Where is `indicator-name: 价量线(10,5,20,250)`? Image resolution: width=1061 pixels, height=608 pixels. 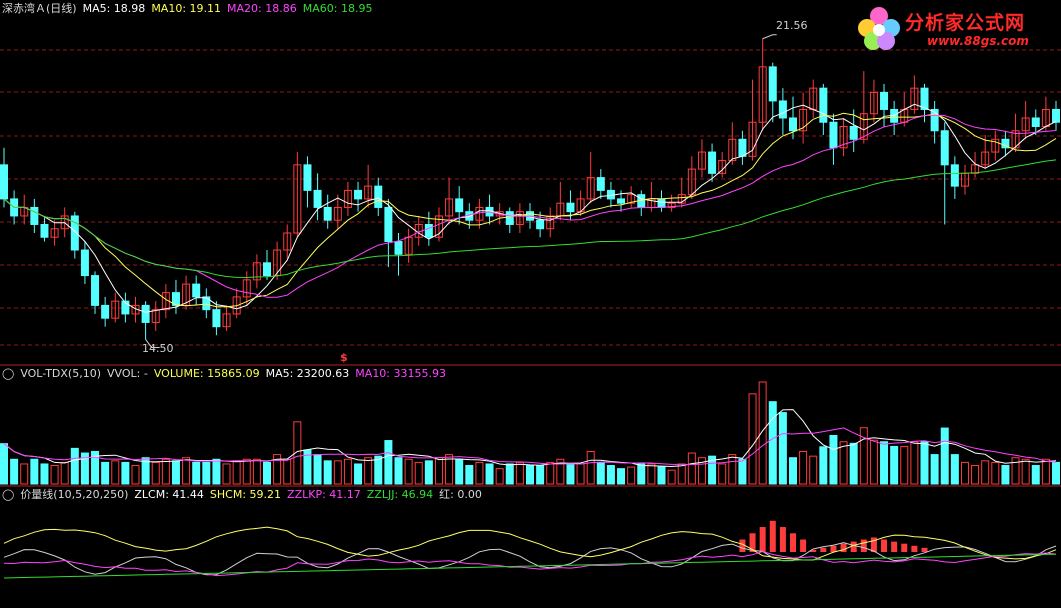
indicator-name: 价量线(10,5,20,250) is located at coordinates (74, 494).